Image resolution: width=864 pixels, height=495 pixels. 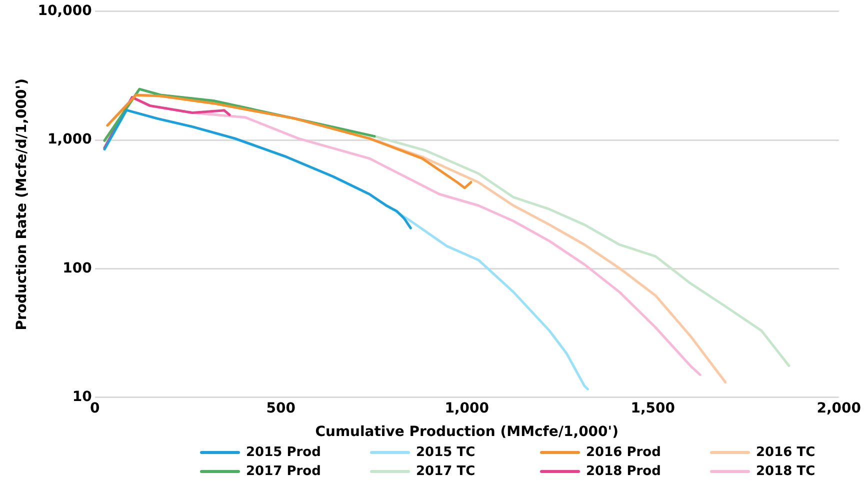 What do you see at coordinates (95, 408) in the screenshot?
I see `x-tick-label: 0` at bounding box center [95, 408].